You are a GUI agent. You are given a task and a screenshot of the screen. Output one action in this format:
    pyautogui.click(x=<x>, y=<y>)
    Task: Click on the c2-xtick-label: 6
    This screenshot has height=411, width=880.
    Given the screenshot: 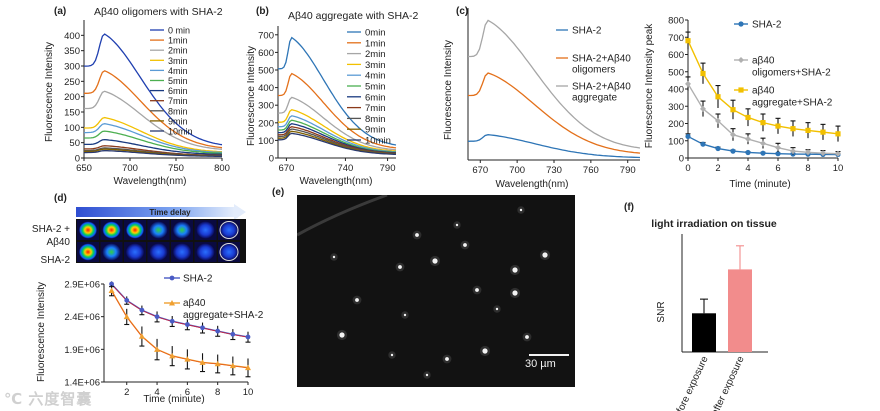 What is the action you would take?
    pyautogui.click(x=777, y=168)
    